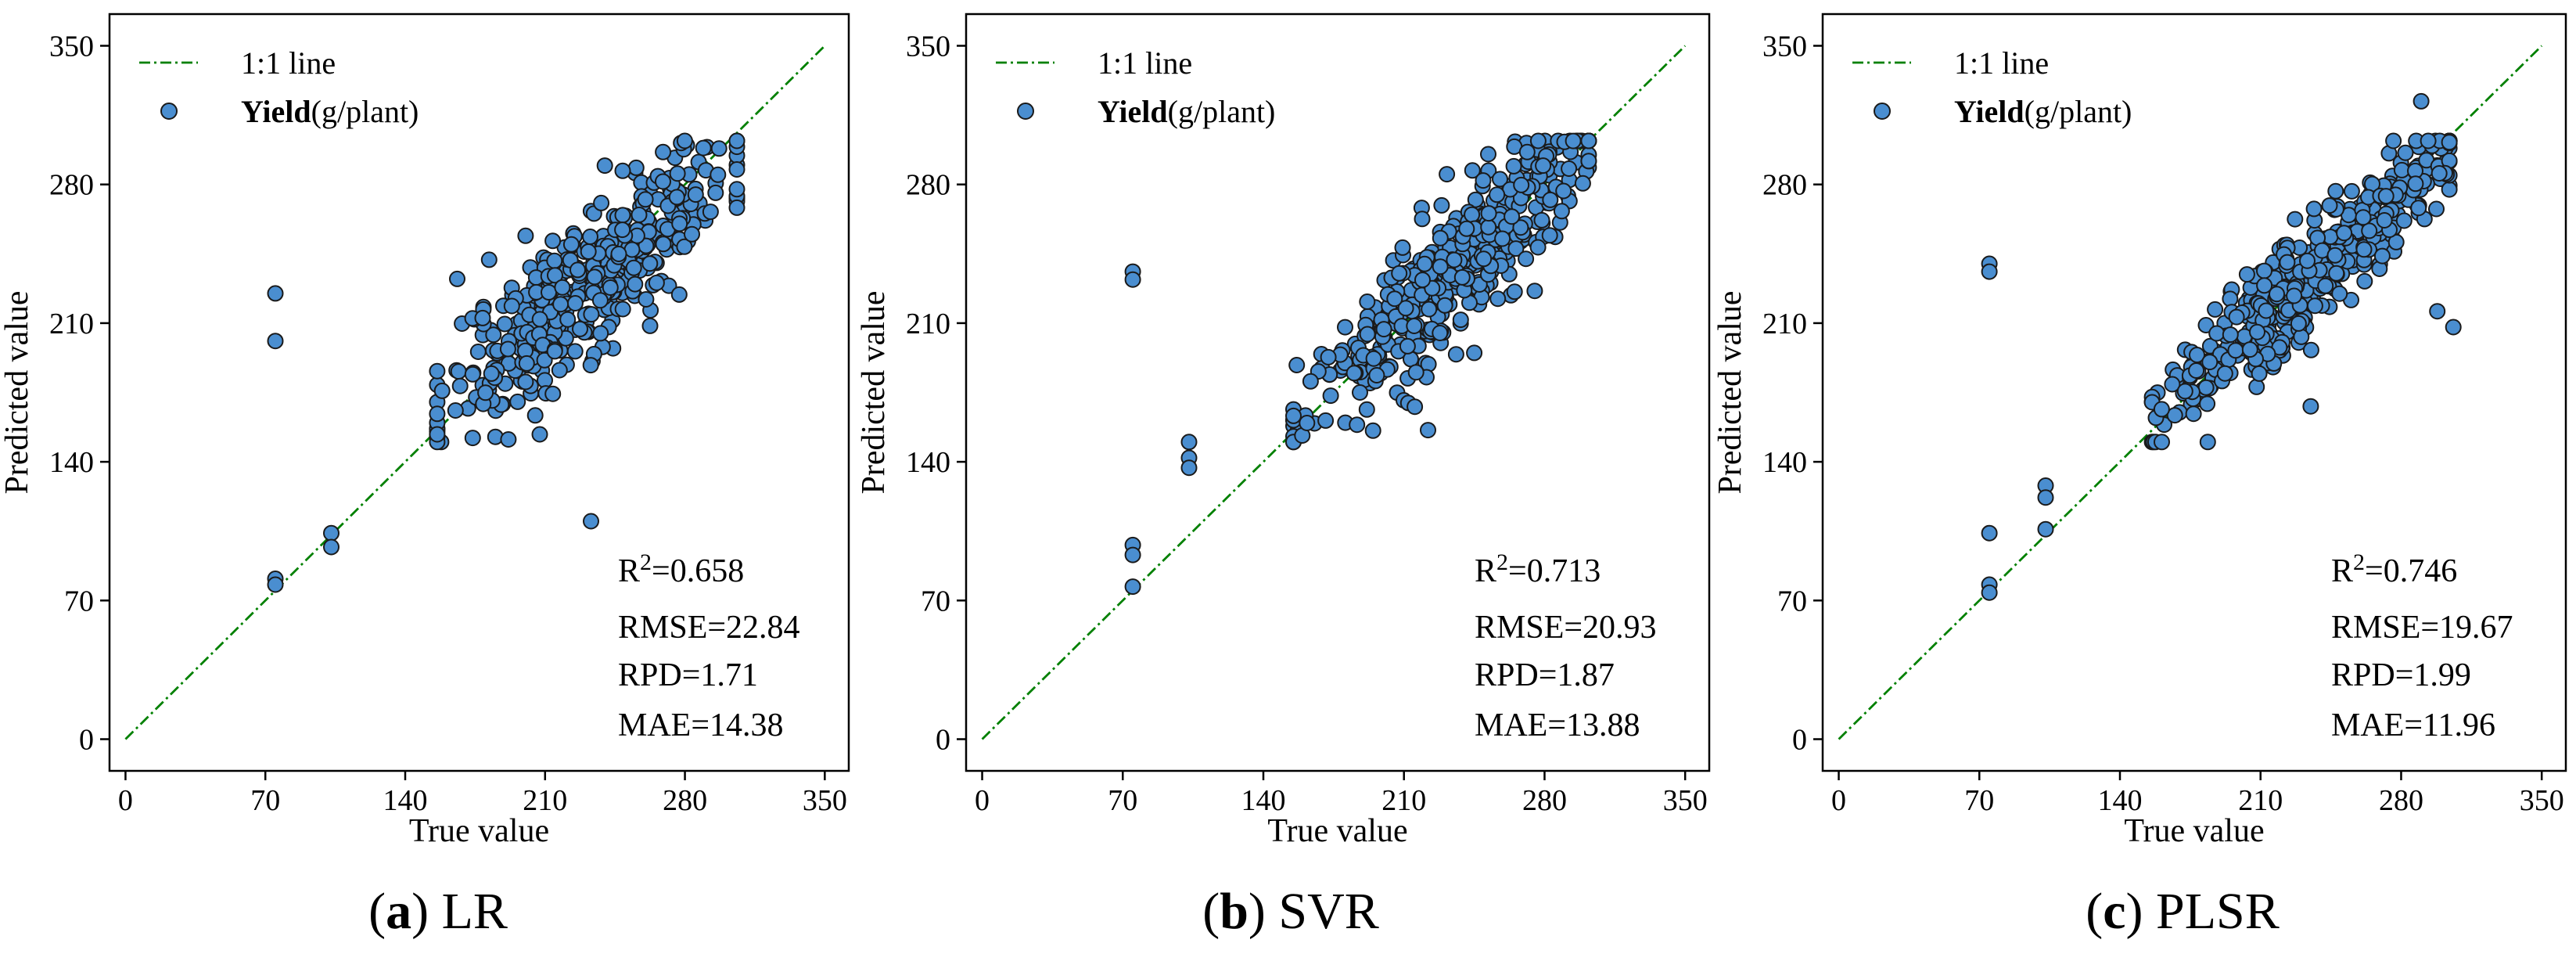 Image resolution: width=2576 pixels, height=954 pixels. What do you see at coordinates (265, 800) in the screenshot?
I see `x-tick-label: 70` at bounding box center [265, 800].